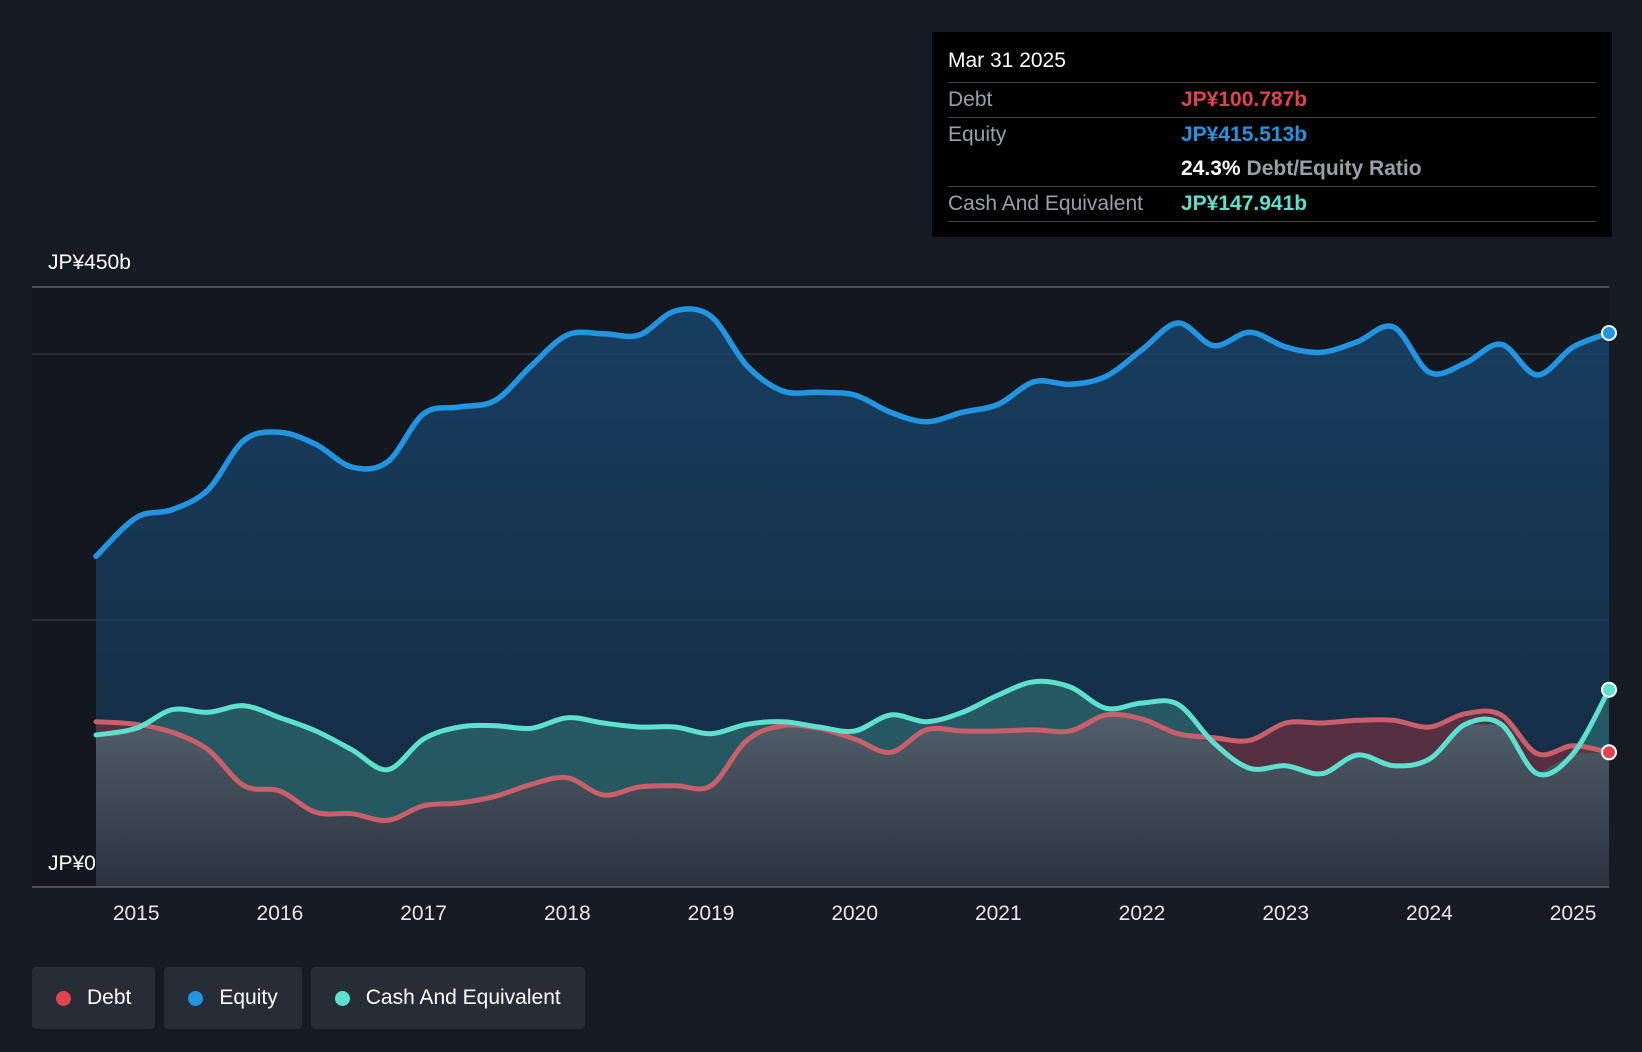 The width and height of the screenshot is (1642, 1052). What do you see at coordinates (342, 998) in the screenshot?
I see `cash-dot-icon` at bounding box center [342, 998].